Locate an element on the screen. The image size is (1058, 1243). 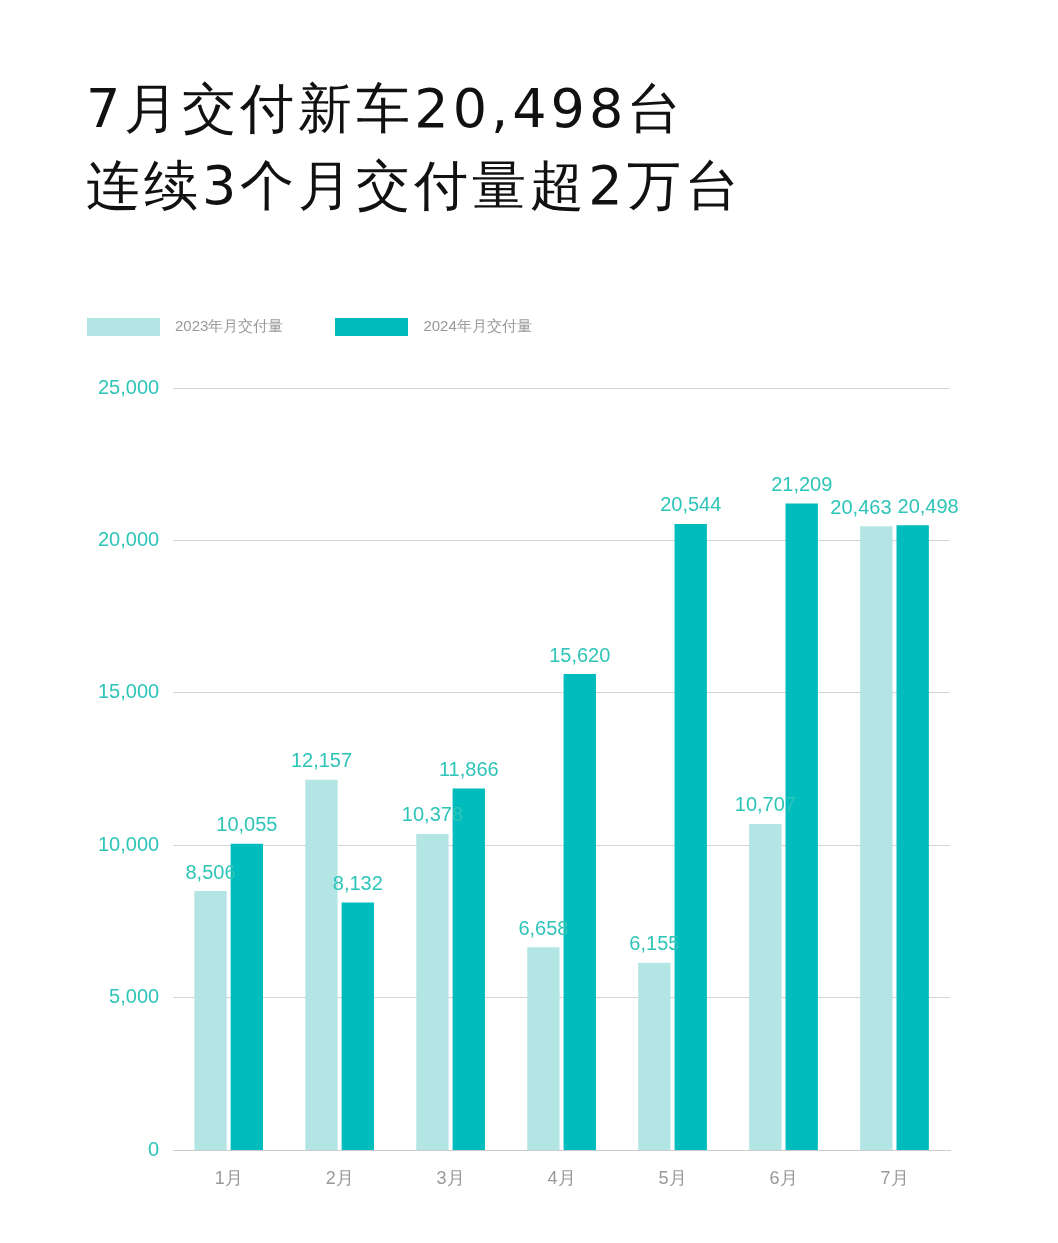
x-tick-label: 7月 is located at coordinates (894, 1178).